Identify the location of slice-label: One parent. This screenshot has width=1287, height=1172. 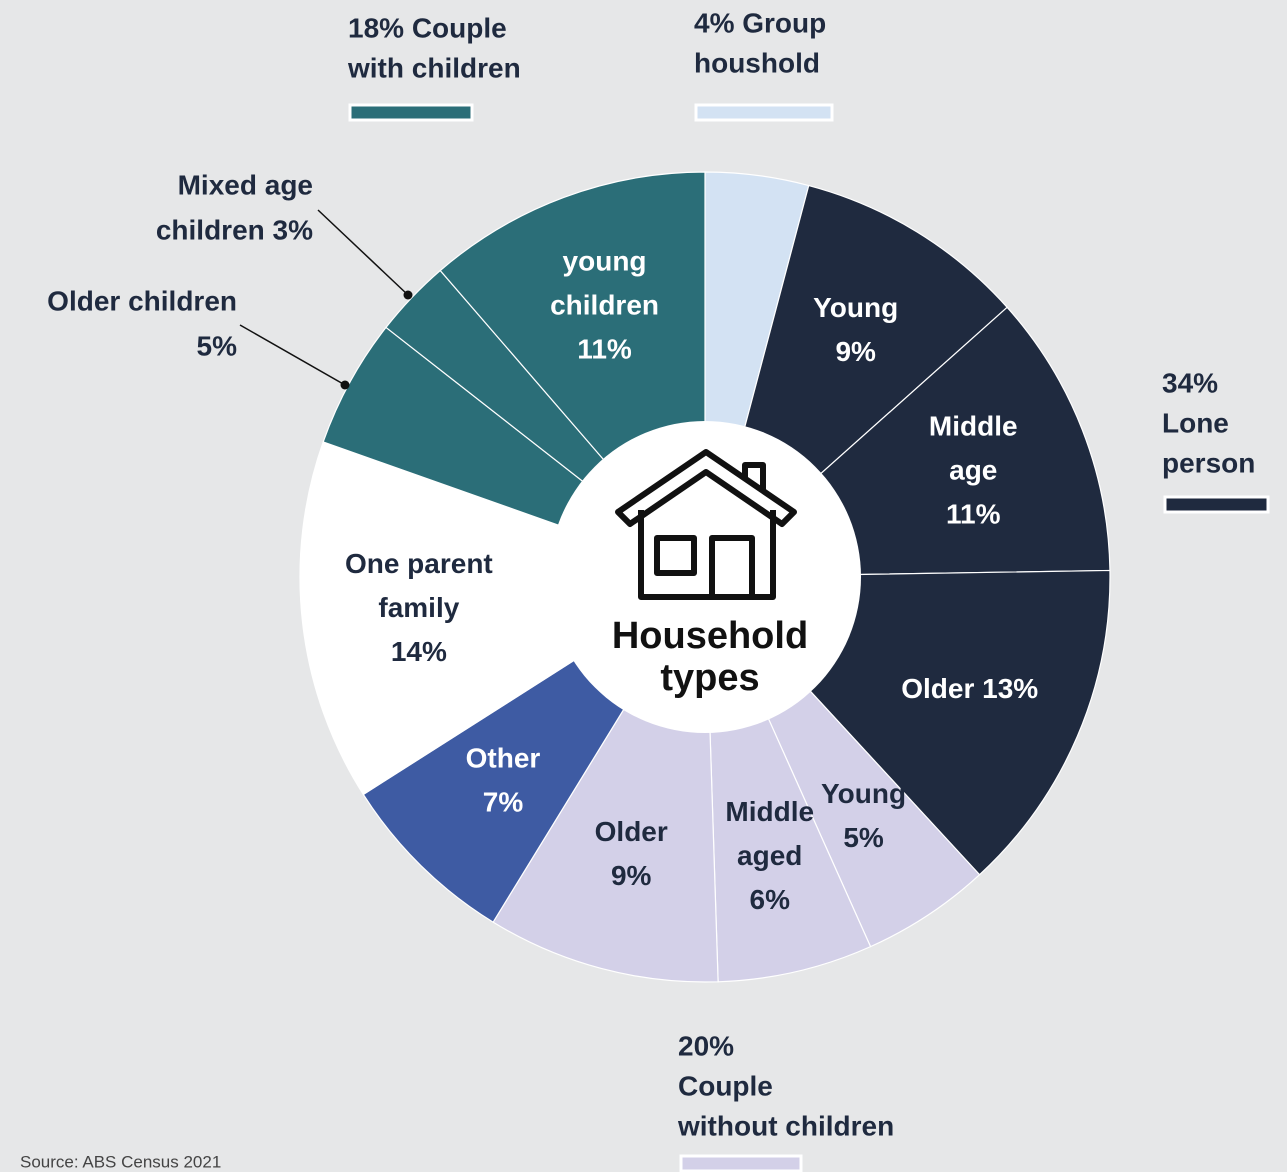
(419, 563).